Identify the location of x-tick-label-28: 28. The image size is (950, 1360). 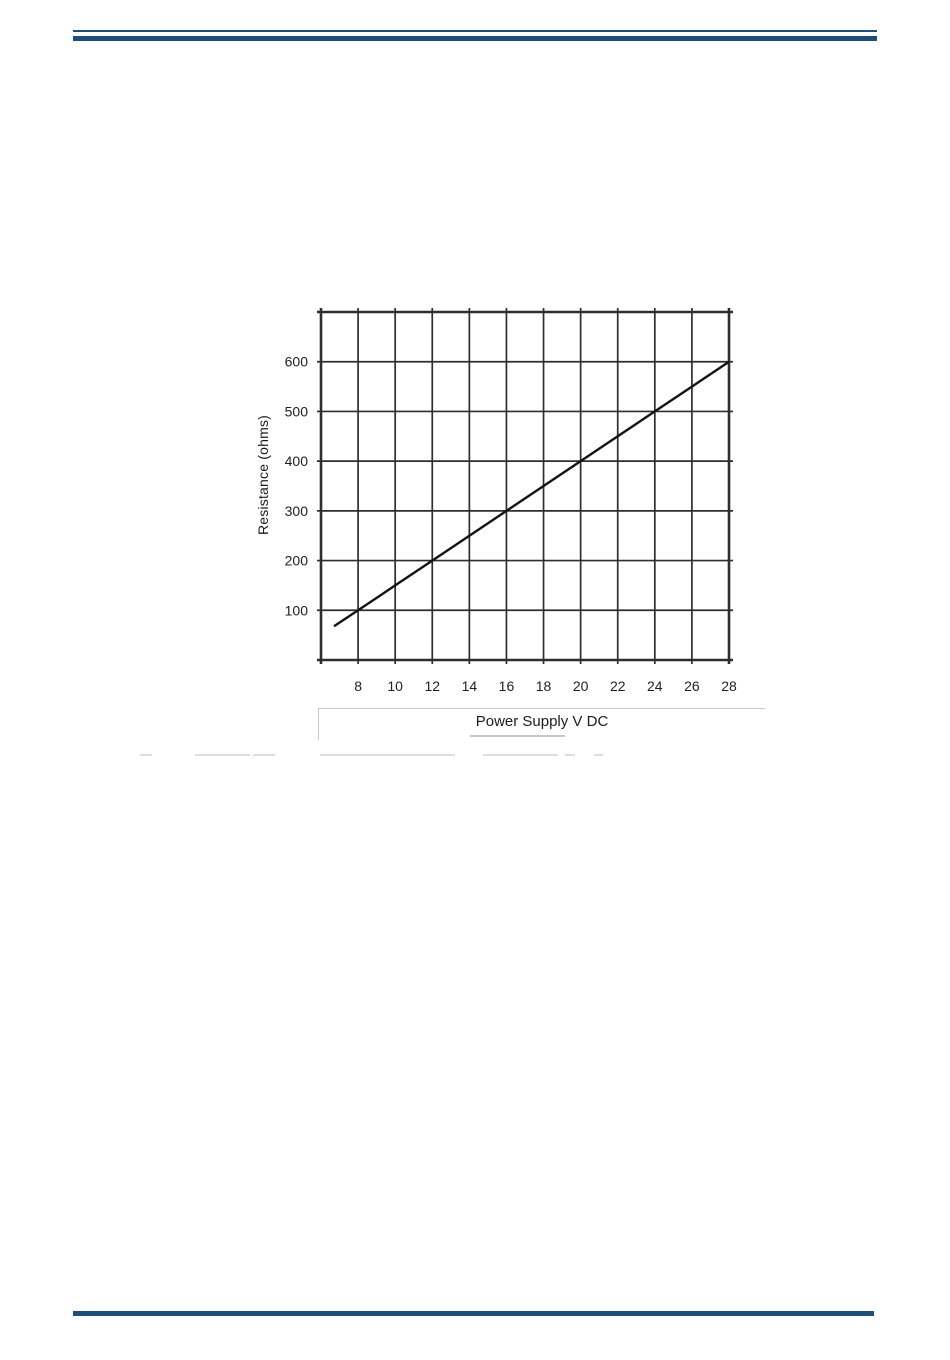
(729, 686).